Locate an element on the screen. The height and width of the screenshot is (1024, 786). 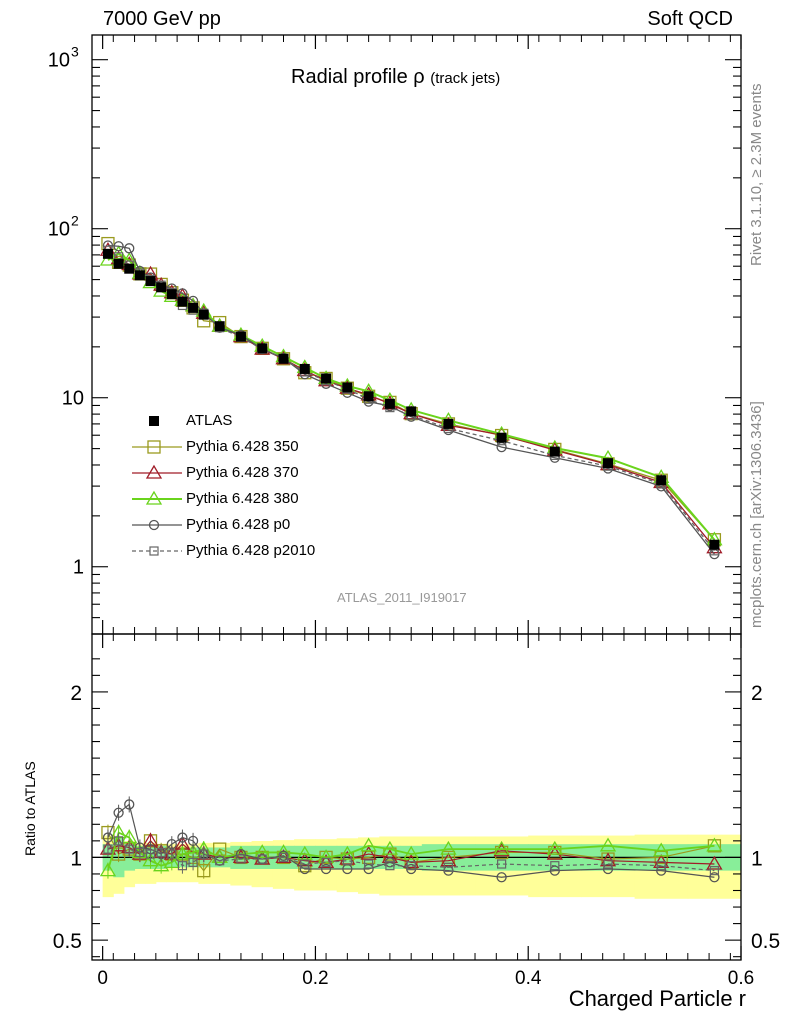
ratio-y-tick-label-right: 2 is located at coordinates (757, 693).